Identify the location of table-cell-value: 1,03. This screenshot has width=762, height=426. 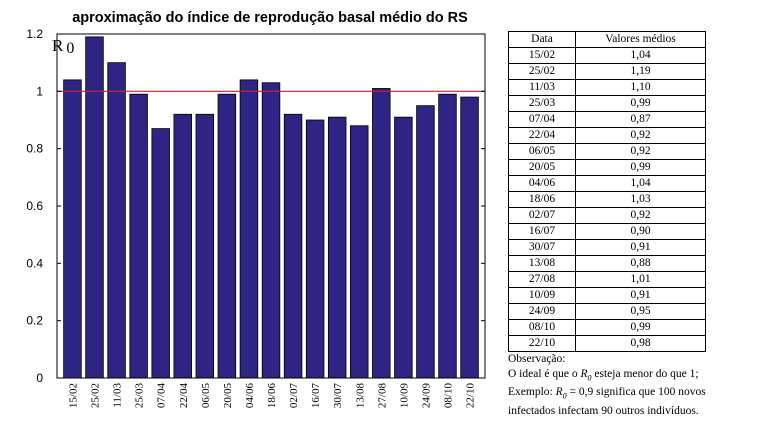
(640, 199).